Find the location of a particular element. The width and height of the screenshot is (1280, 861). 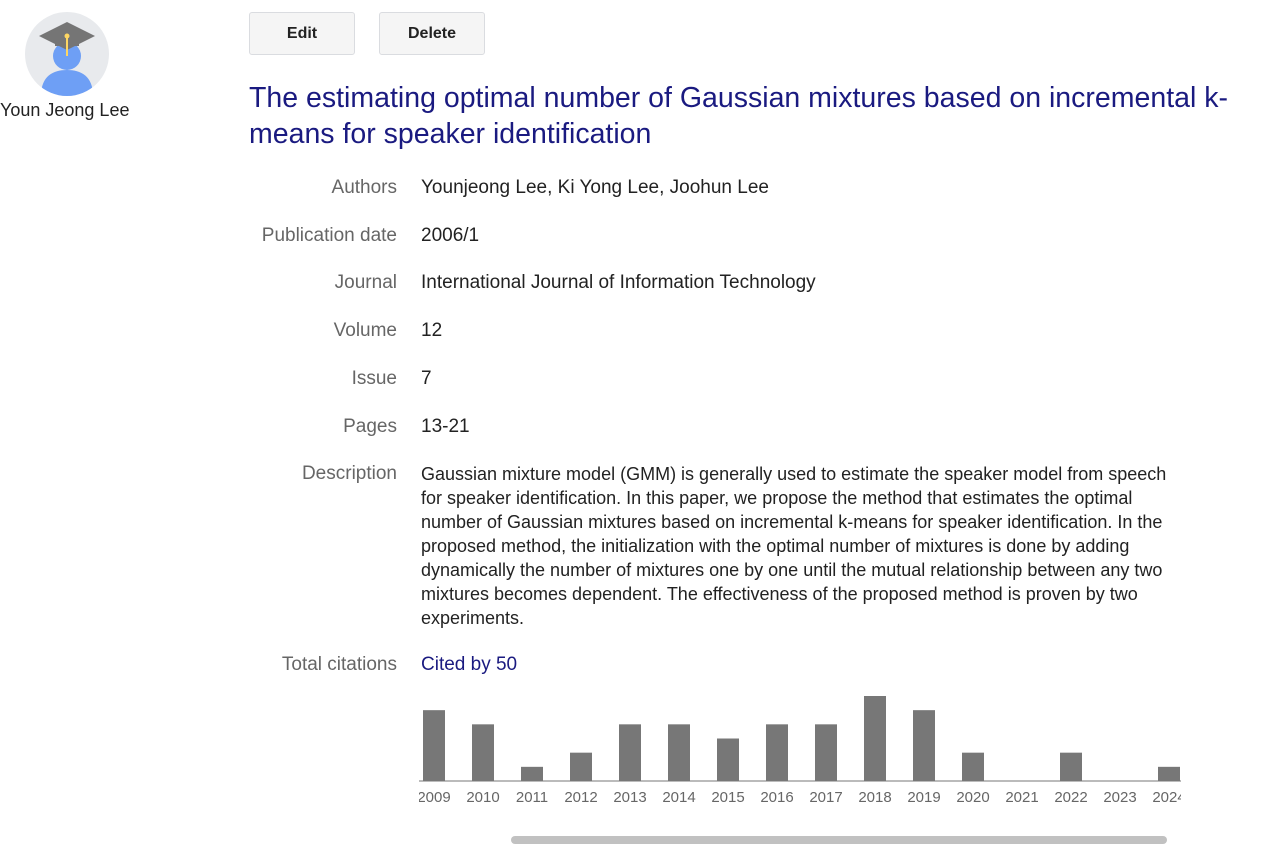

delete-button: Delete is located at coordinates (432, 33).